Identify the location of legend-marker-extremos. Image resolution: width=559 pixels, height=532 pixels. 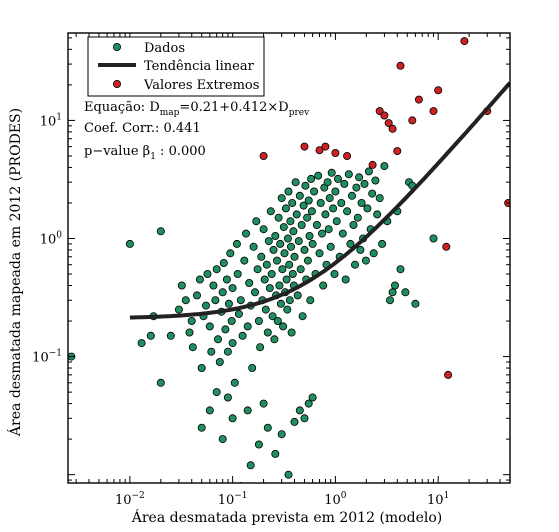
(117, 84).